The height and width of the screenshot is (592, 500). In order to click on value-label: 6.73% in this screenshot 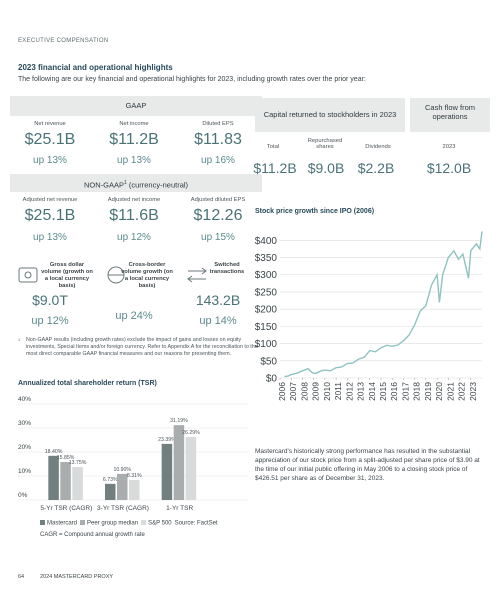, I will do `click(110, 480)`.